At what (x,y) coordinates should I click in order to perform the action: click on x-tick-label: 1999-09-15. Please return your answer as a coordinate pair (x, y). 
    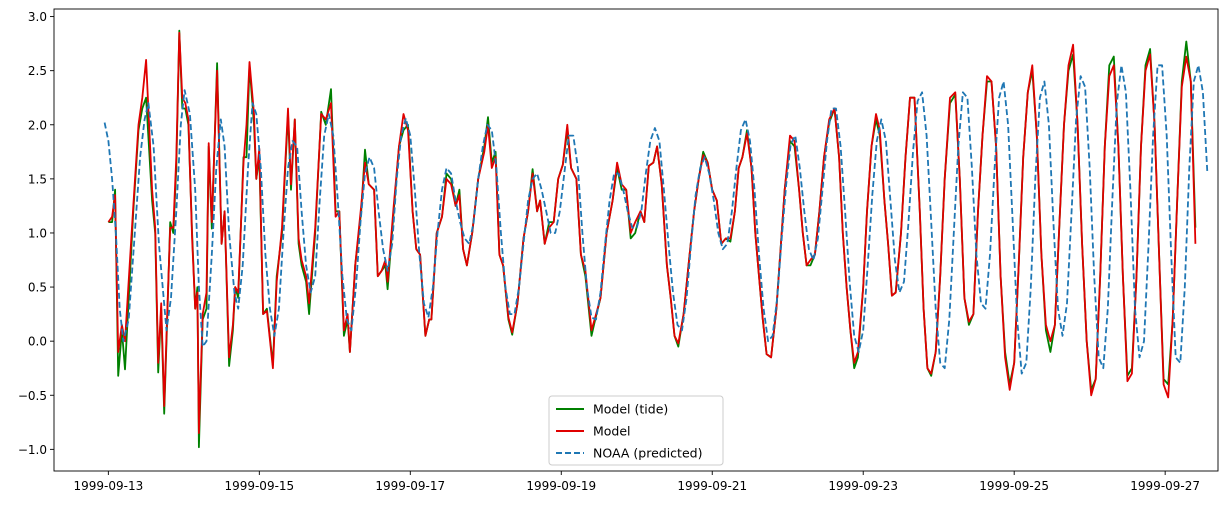
    Looking at the image, I should click on (259, 486).